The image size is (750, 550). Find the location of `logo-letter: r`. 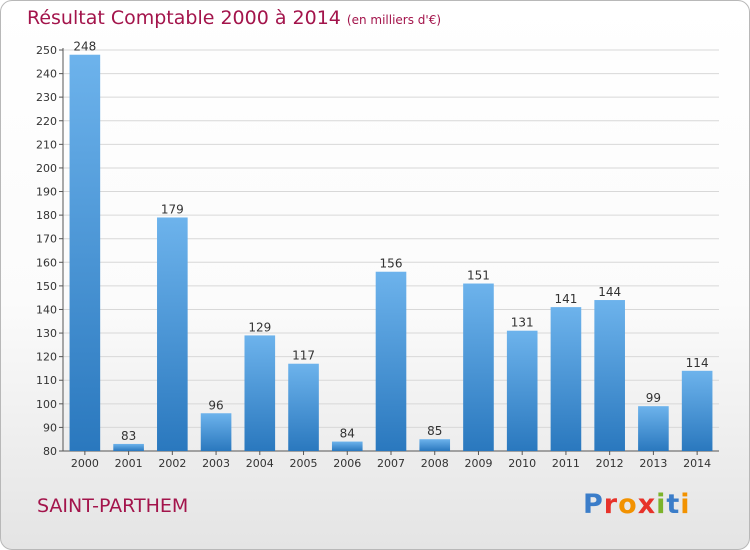

logo-letter: r is located at coordinates (611, 504).